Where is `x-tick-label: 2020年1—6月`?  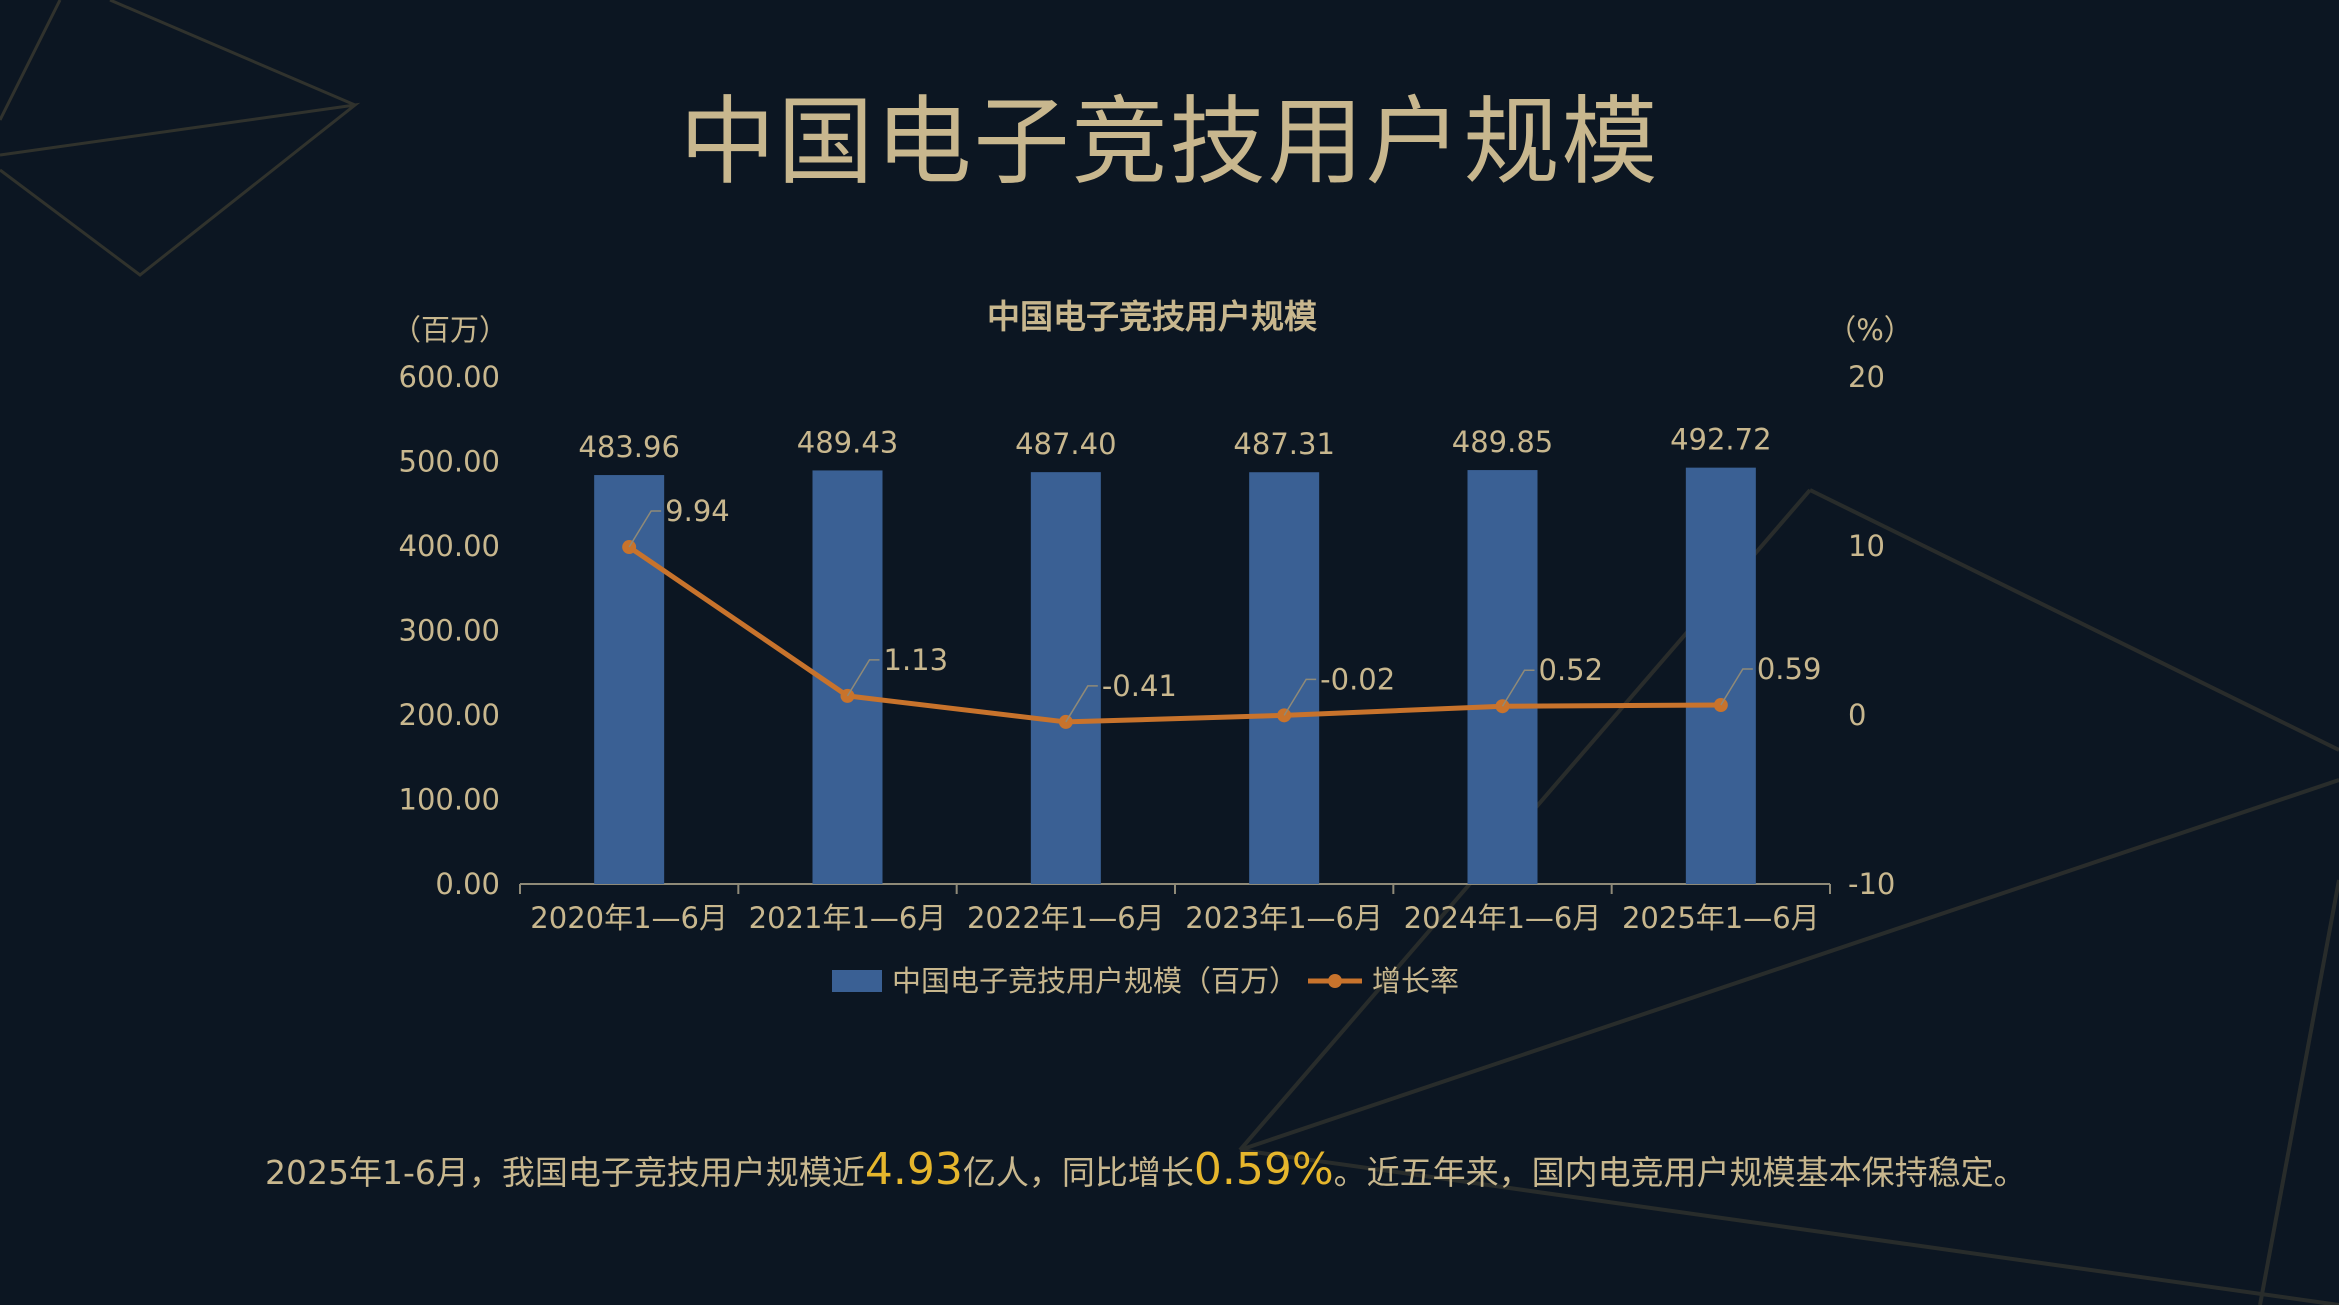 x-tick-label: 2020年1—6月 is located at coordinates (629, 918).